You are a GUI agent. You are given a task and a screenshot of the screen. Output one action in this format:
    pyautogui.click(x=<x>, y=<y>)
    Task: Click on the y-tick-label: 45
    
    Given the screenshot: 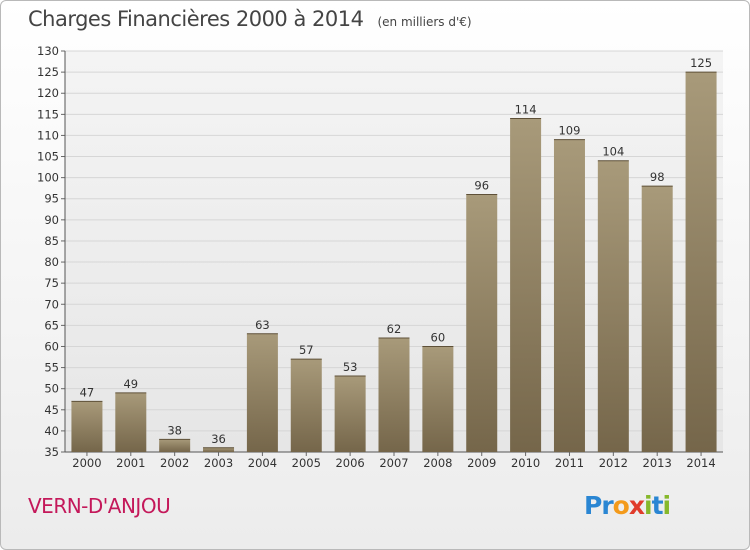 What is the action you would take?
    pyautogui.click(x=51, y=410)
    